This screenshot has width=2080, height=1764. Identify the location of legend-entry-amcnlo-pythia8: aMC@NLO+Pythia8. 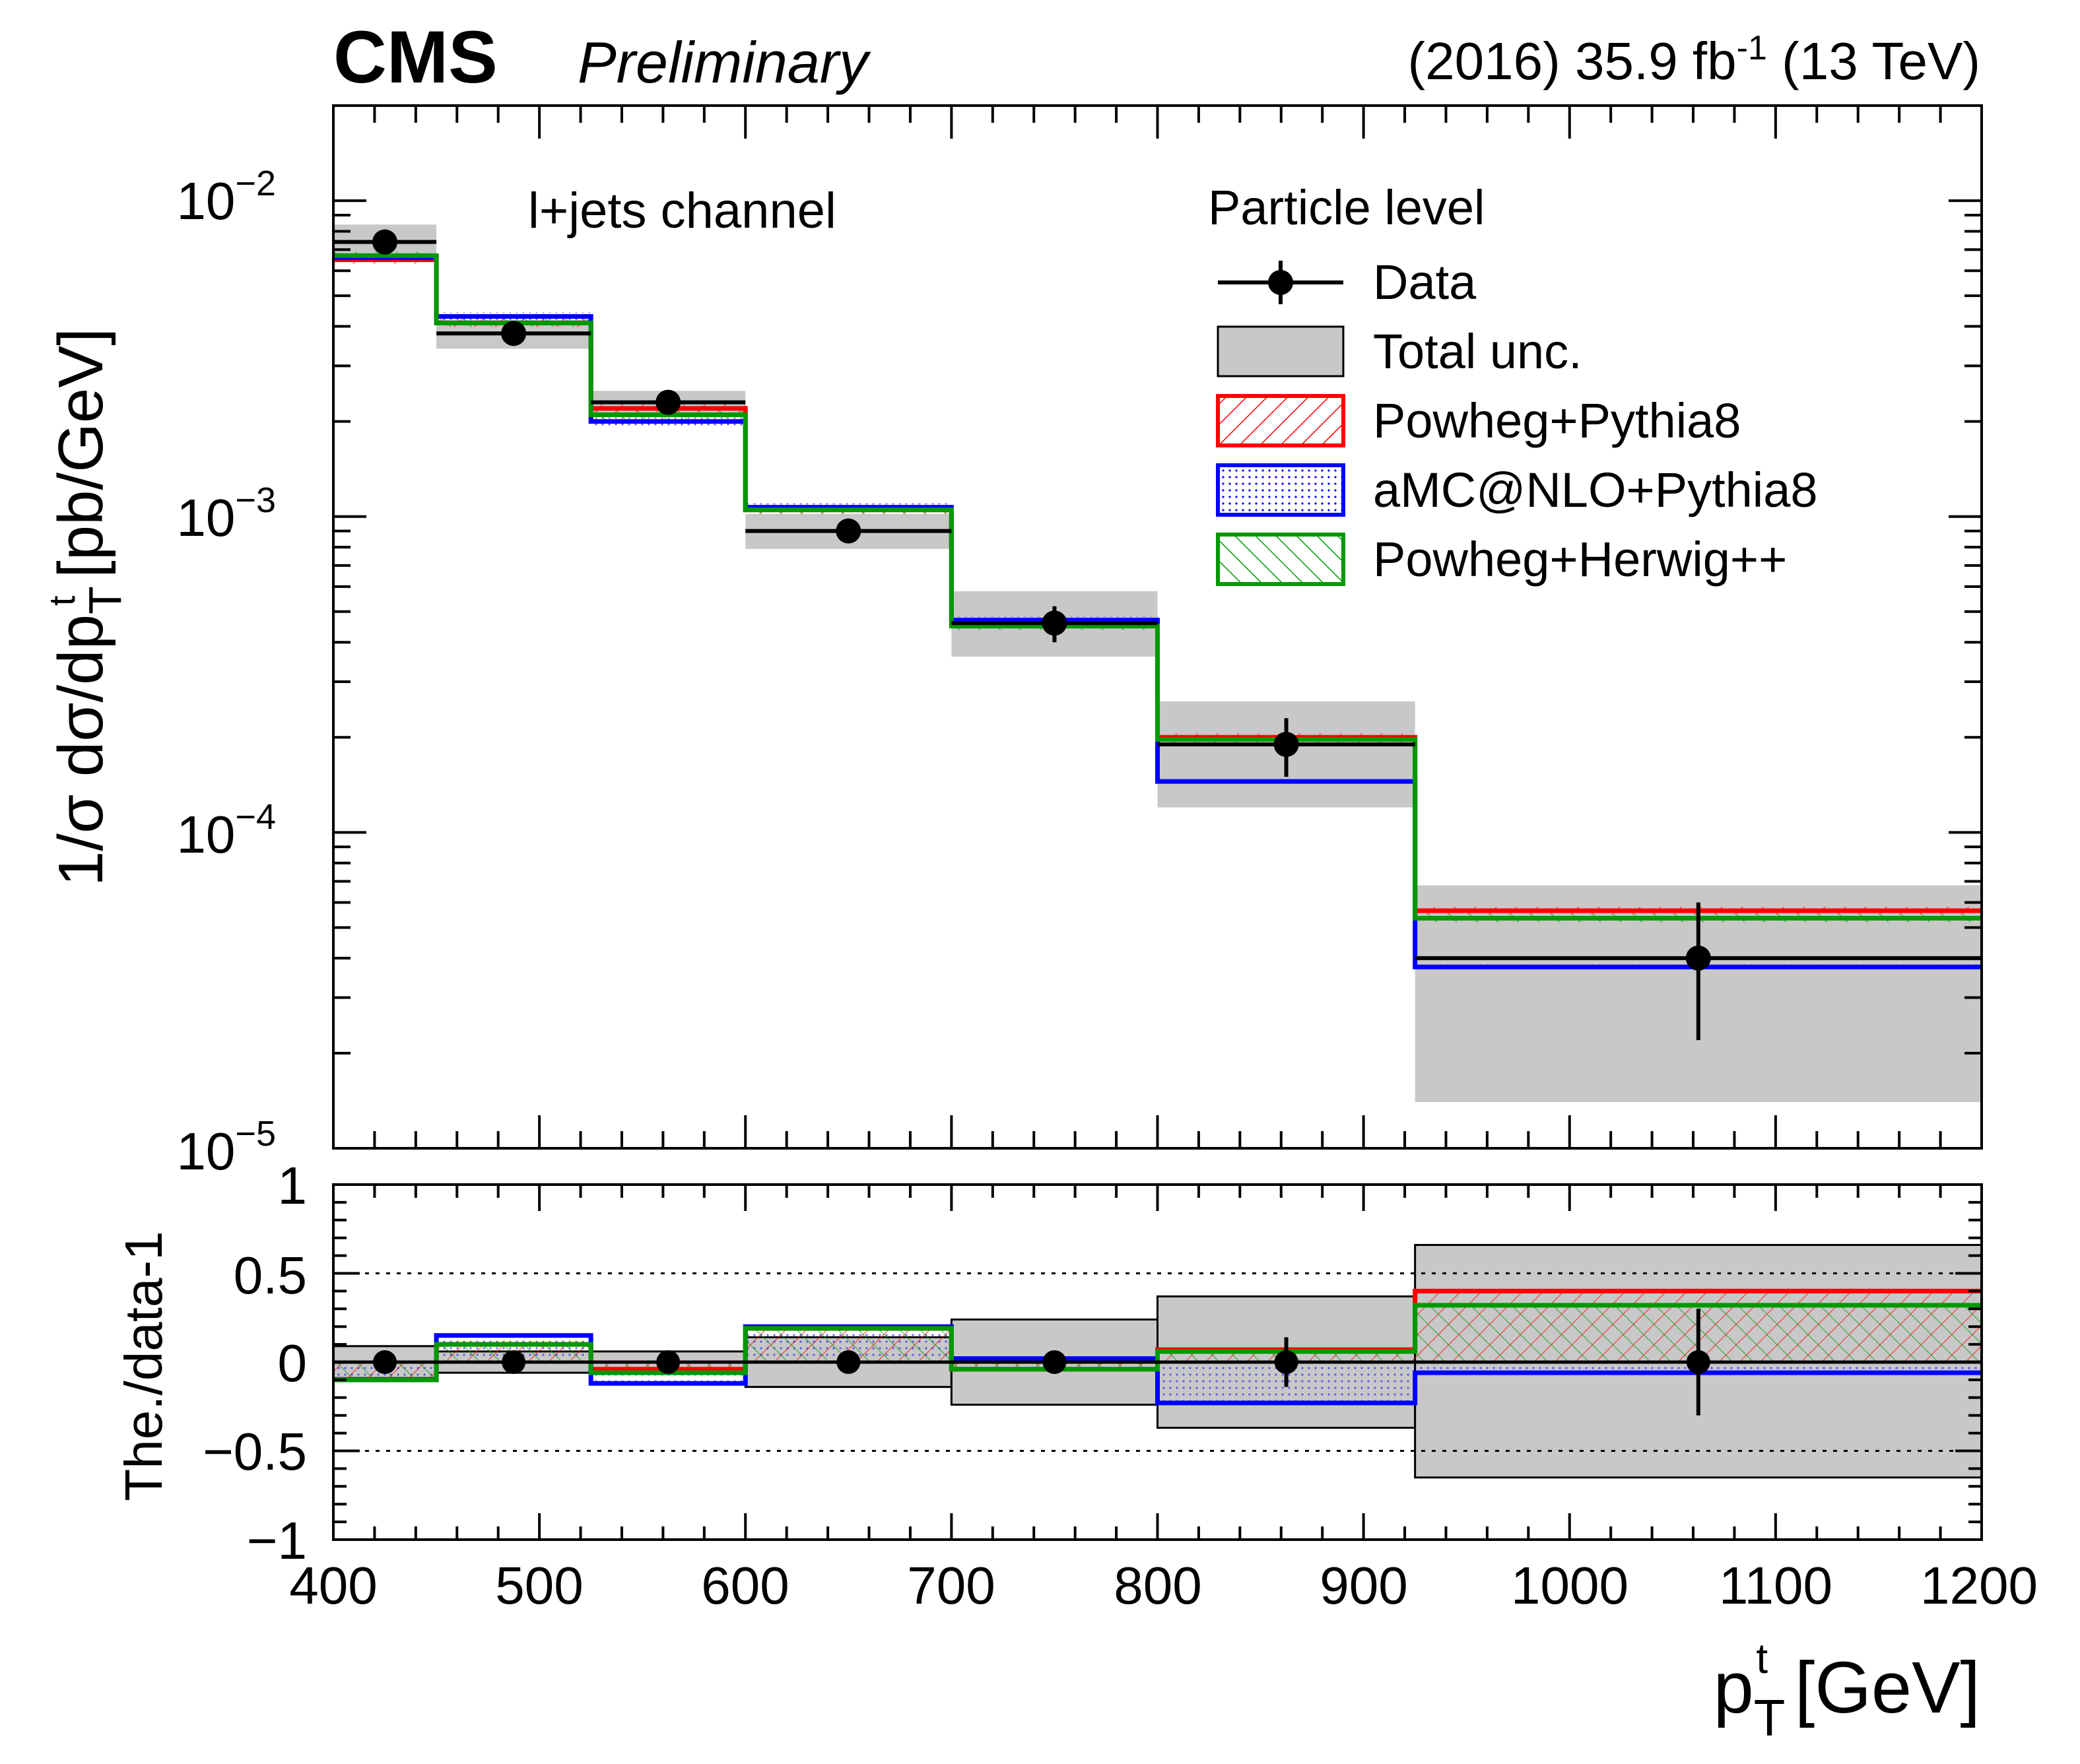
(1517, 490).